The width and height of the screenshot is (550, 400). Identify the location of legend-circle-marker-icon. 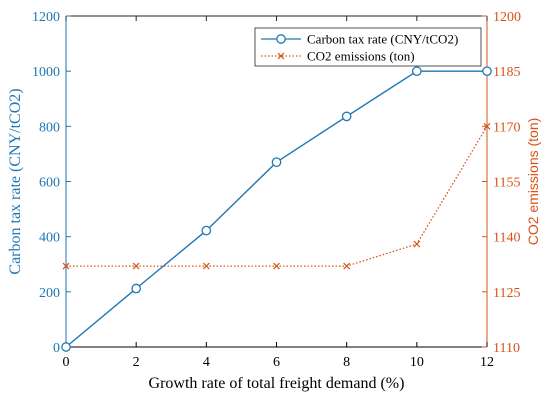
(281, 39).